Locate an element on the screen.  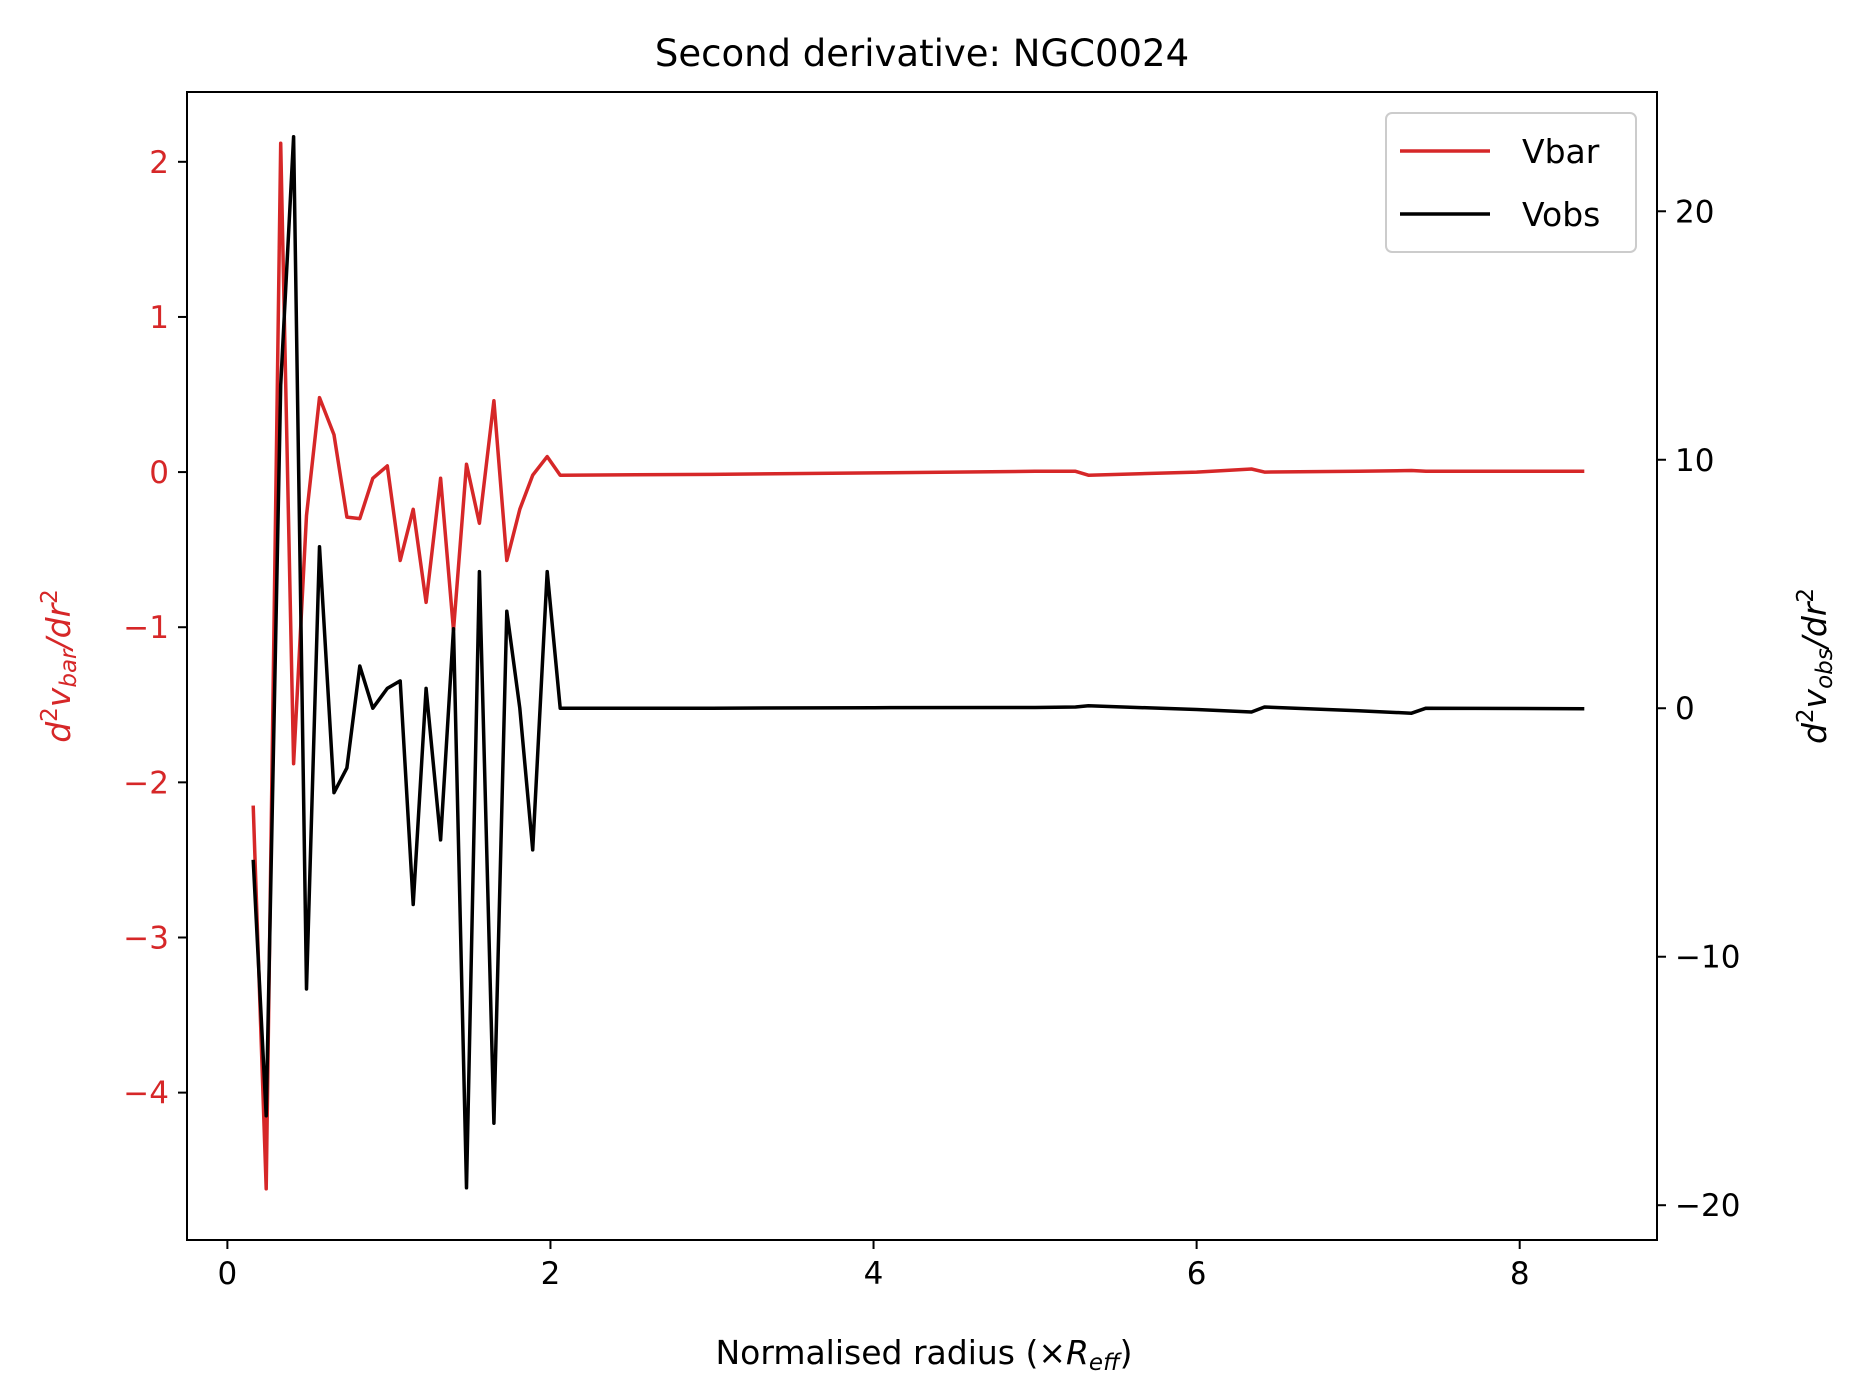
y-left-tick-label: −3 is located at coordinates (146, 938).